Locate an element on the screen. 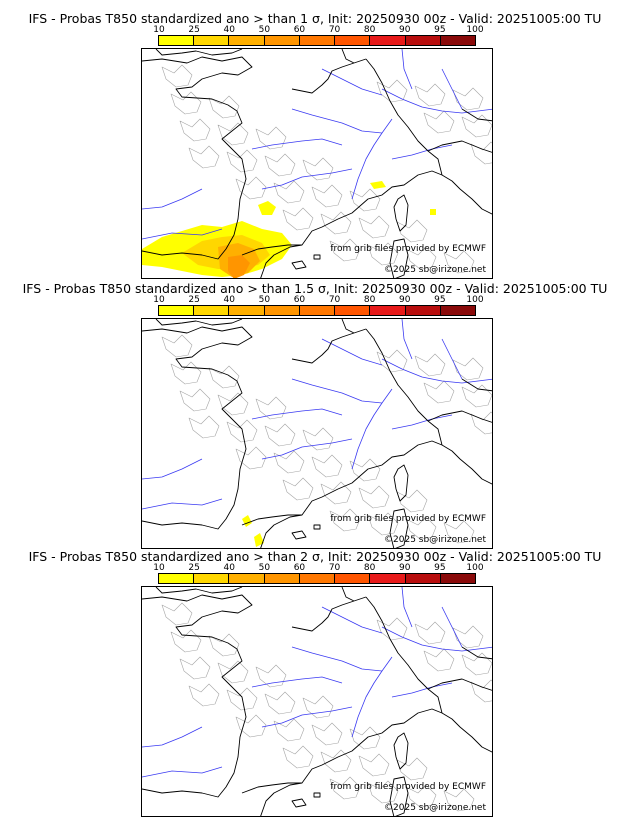 The image size is (630, 828). copyright-text: ©2025 sb@irizone.net is located at coordinates (435, 808).